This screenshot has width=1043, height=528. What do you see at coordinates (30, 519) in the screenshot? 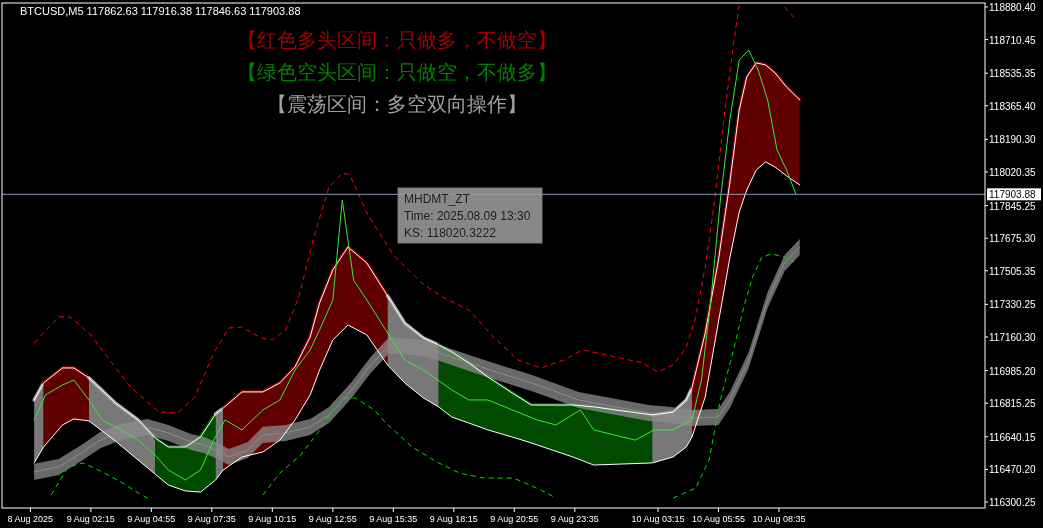
I see `x-tick-label: 8 Aug 2025` at bounding box center [30, 519].